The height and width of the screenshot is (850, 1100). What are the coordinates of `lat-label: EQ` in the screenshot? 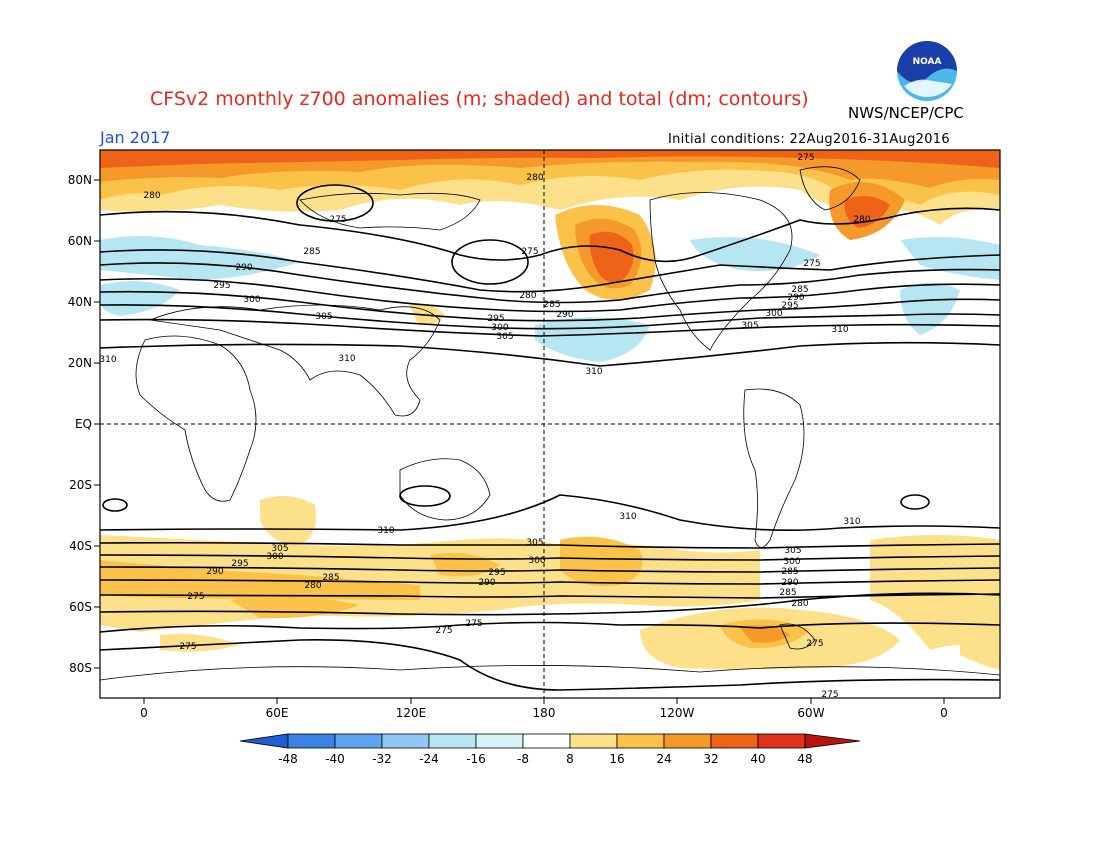 It's located at (83, 424).